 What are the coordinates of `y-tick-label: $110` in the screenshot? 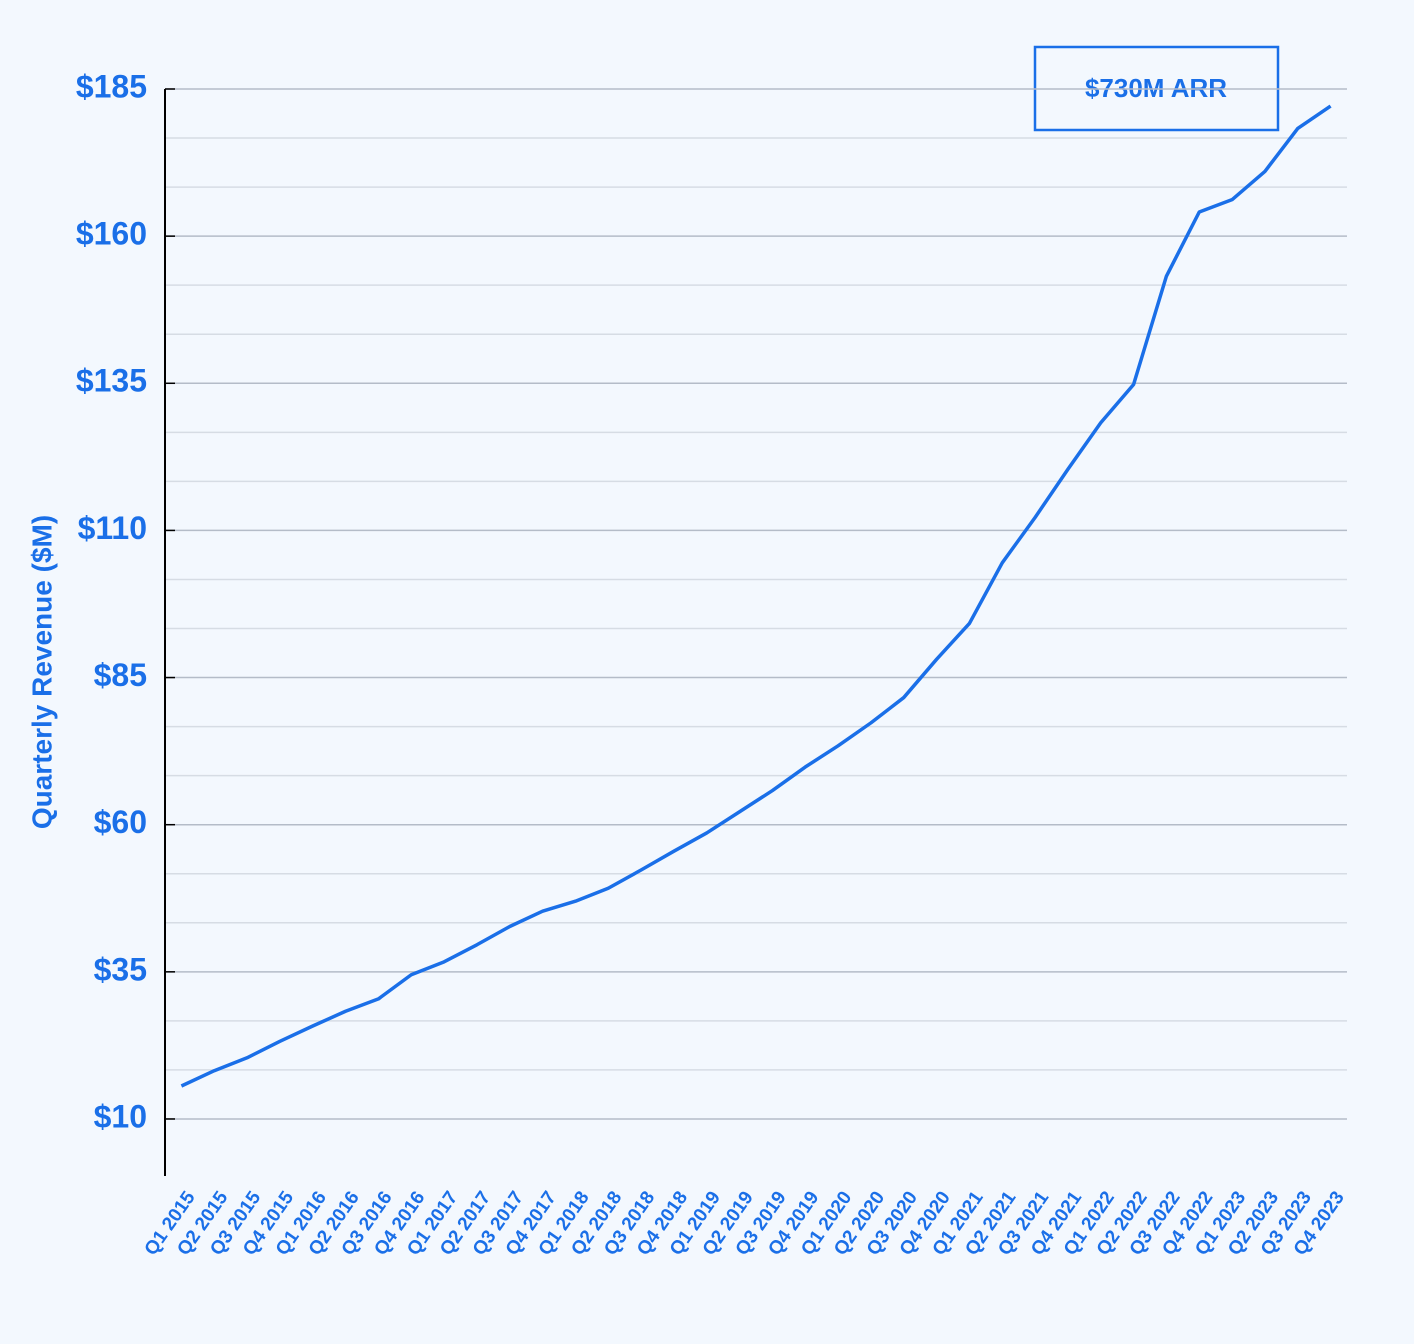 It's located at (112, 528).